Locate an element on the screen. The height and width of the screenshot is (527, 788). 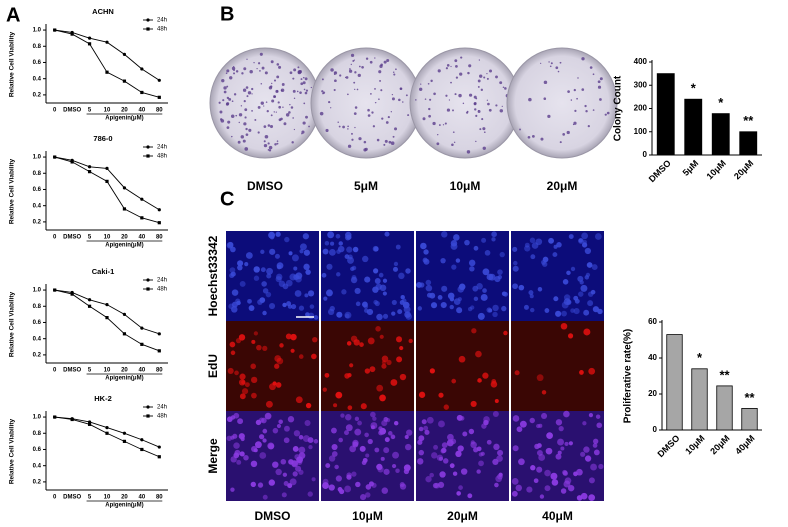
series-line is located at coordinates (107, 320).